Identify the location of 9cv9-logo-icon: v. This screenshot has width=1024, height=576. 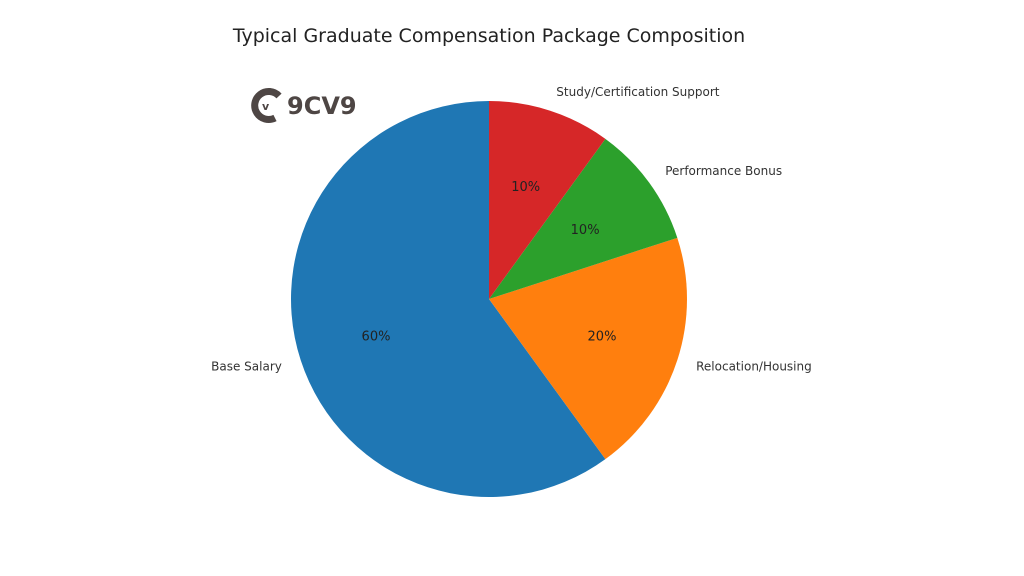
(266, 105).